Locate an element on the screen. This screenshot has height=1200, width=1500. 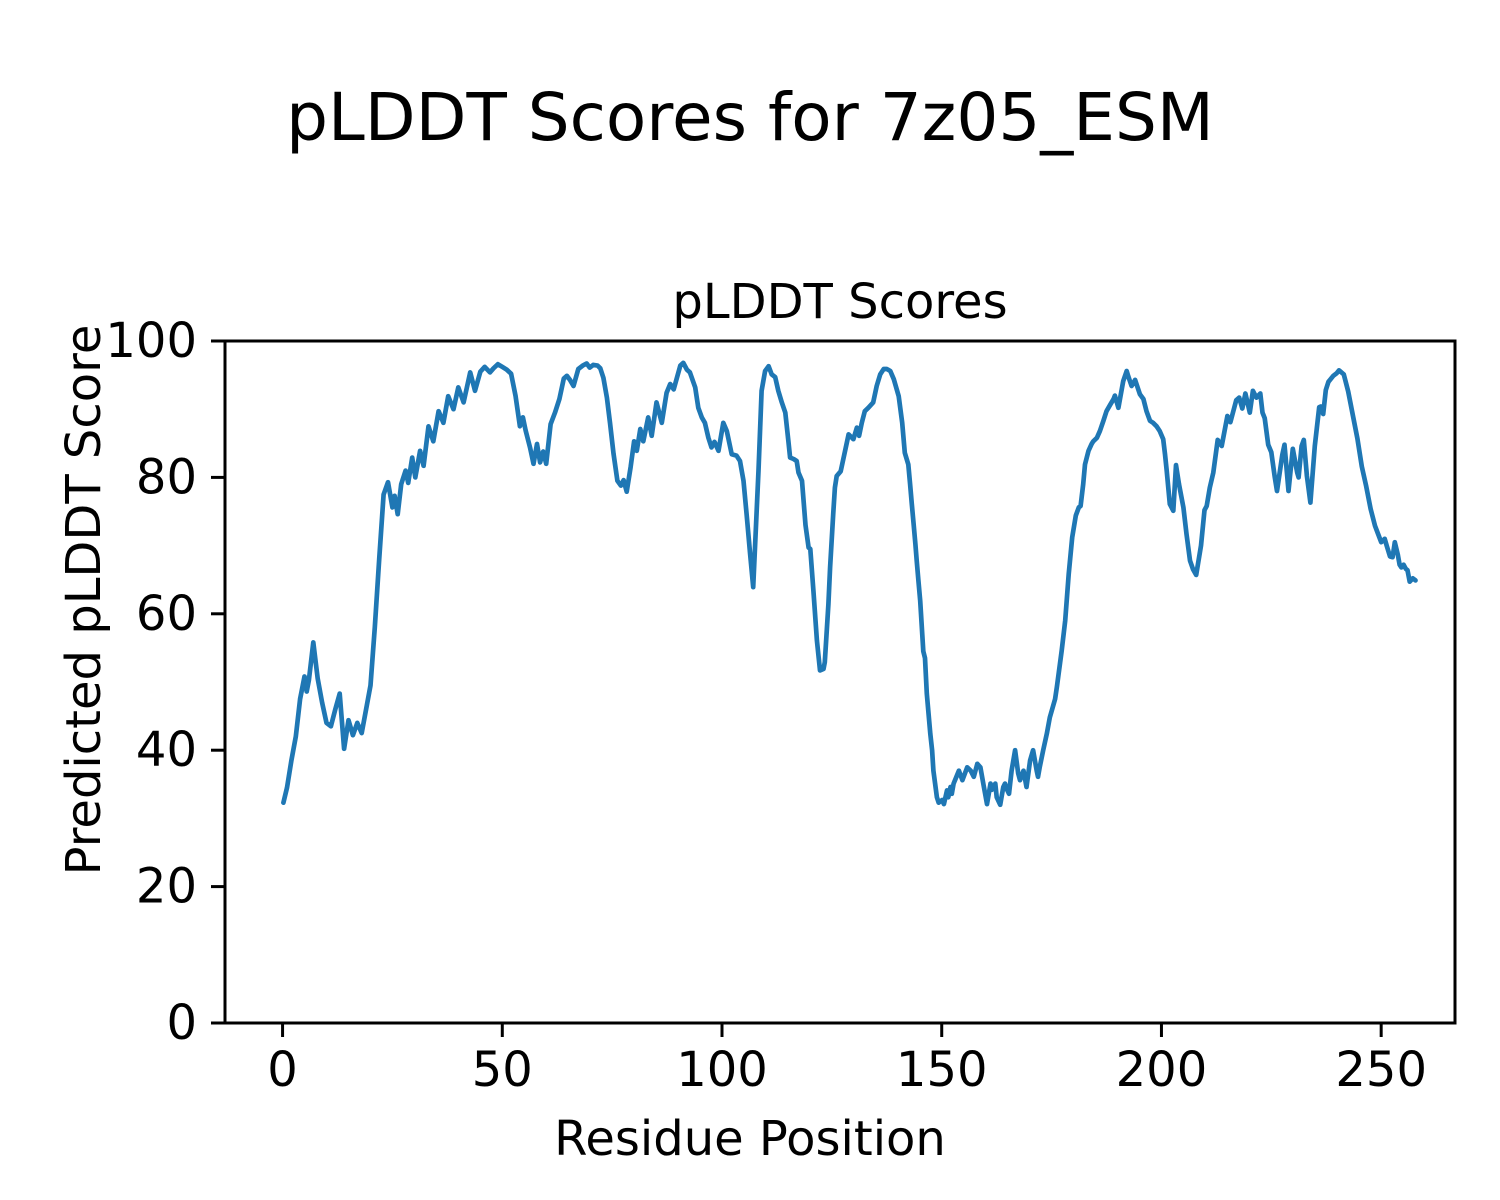
figure-suptitle: pLDDT Scores for 7z05_ESM is located at coordinates (750, 117).